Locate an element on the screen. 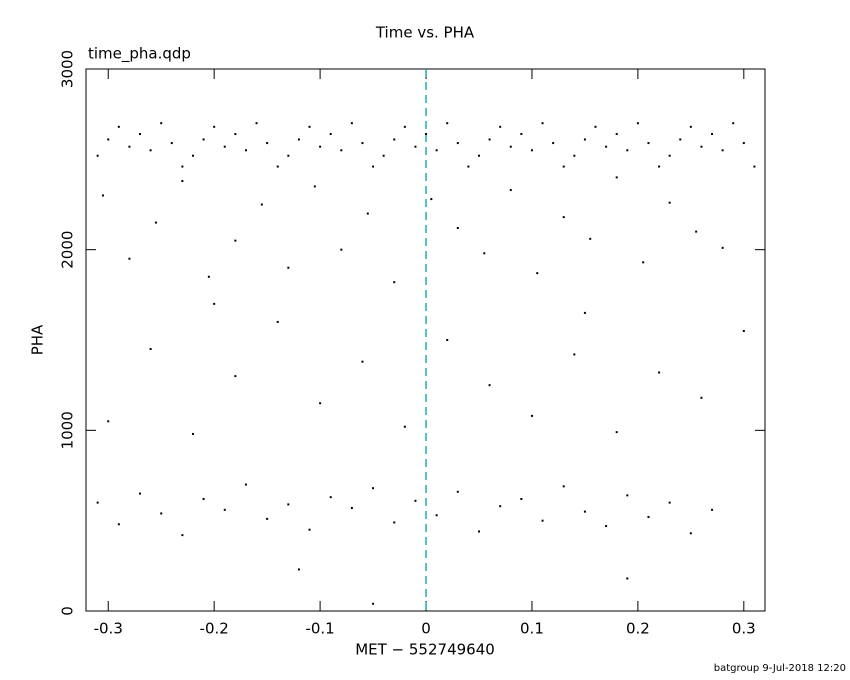 The width and height of the screenshot is (850, 680). x-tick-label: 0 is located at coordinates (426, 629).